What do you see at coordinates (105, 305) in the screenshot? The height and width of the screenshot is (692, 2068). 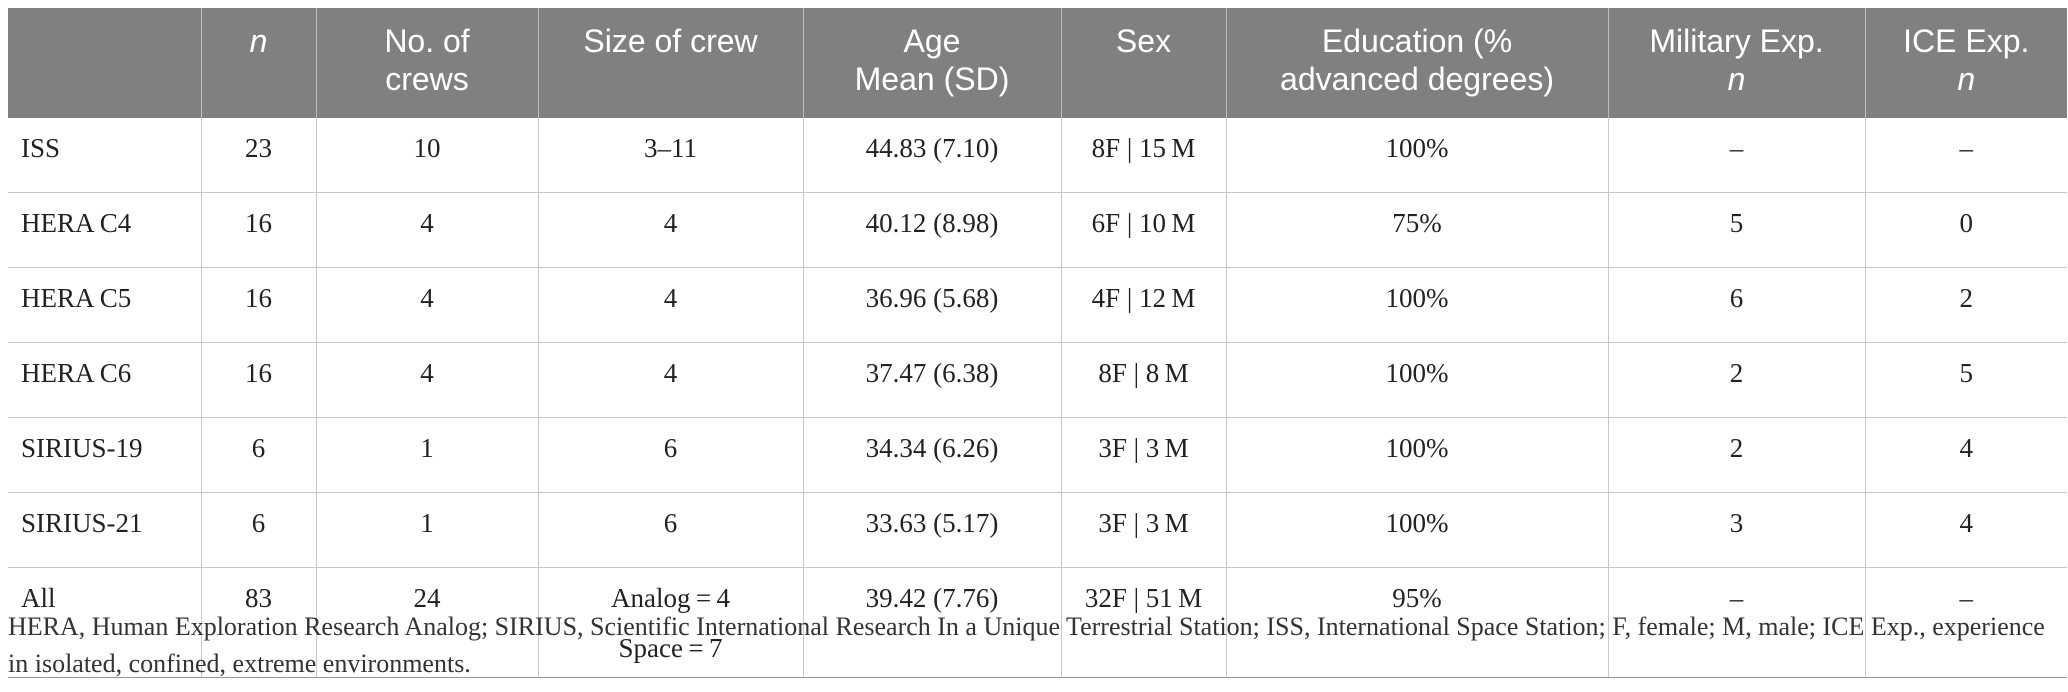 I see `table-cell-mission: HERA C5` at bounding box center [105, 305].